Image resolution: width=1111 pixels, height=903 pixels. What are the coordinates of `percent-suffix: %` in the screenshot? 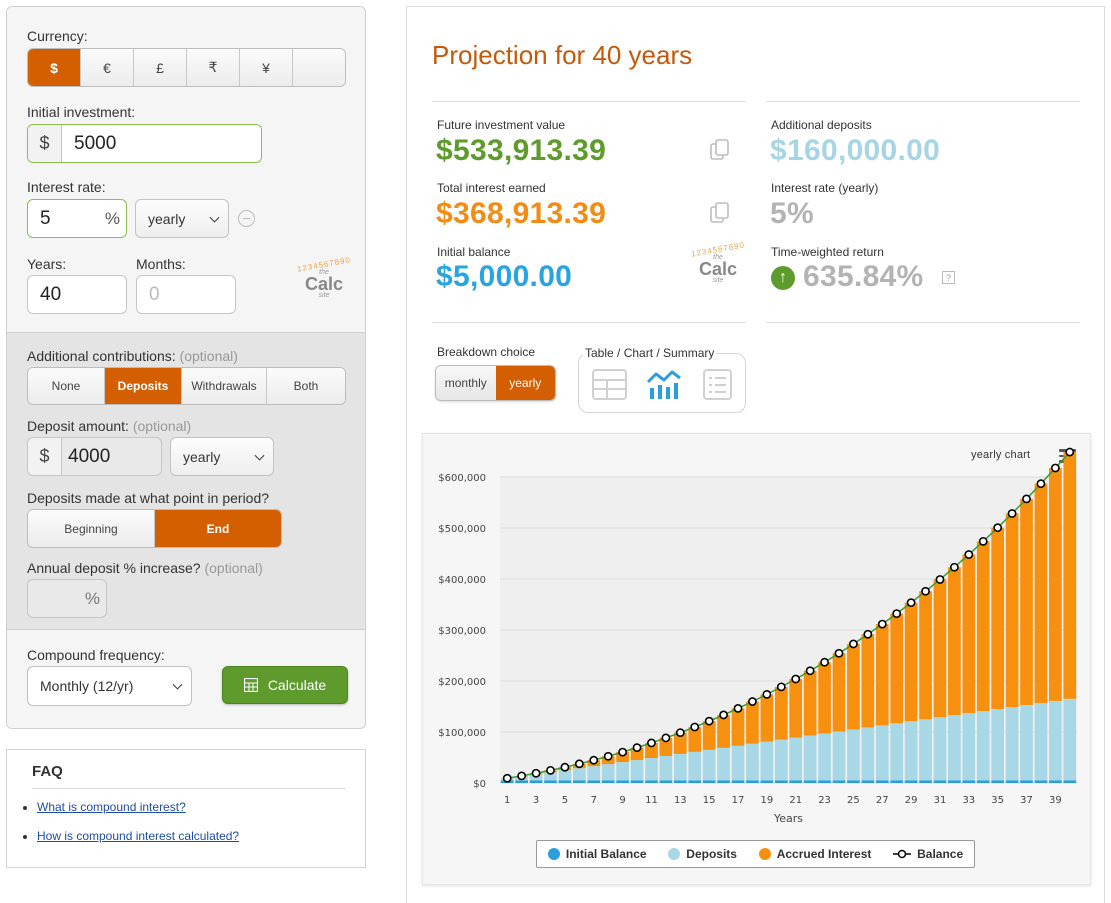 It's located at (112, 218).